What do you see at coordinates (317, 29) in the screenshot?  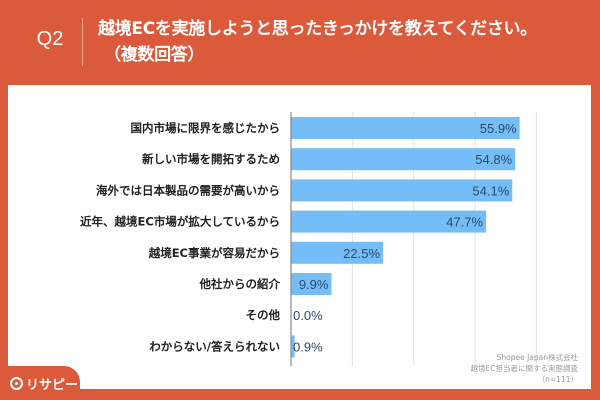 I see `title-text: 越境ECを実施しようと思ったきっかけを教えてください。` at bounding box center [317, 29].